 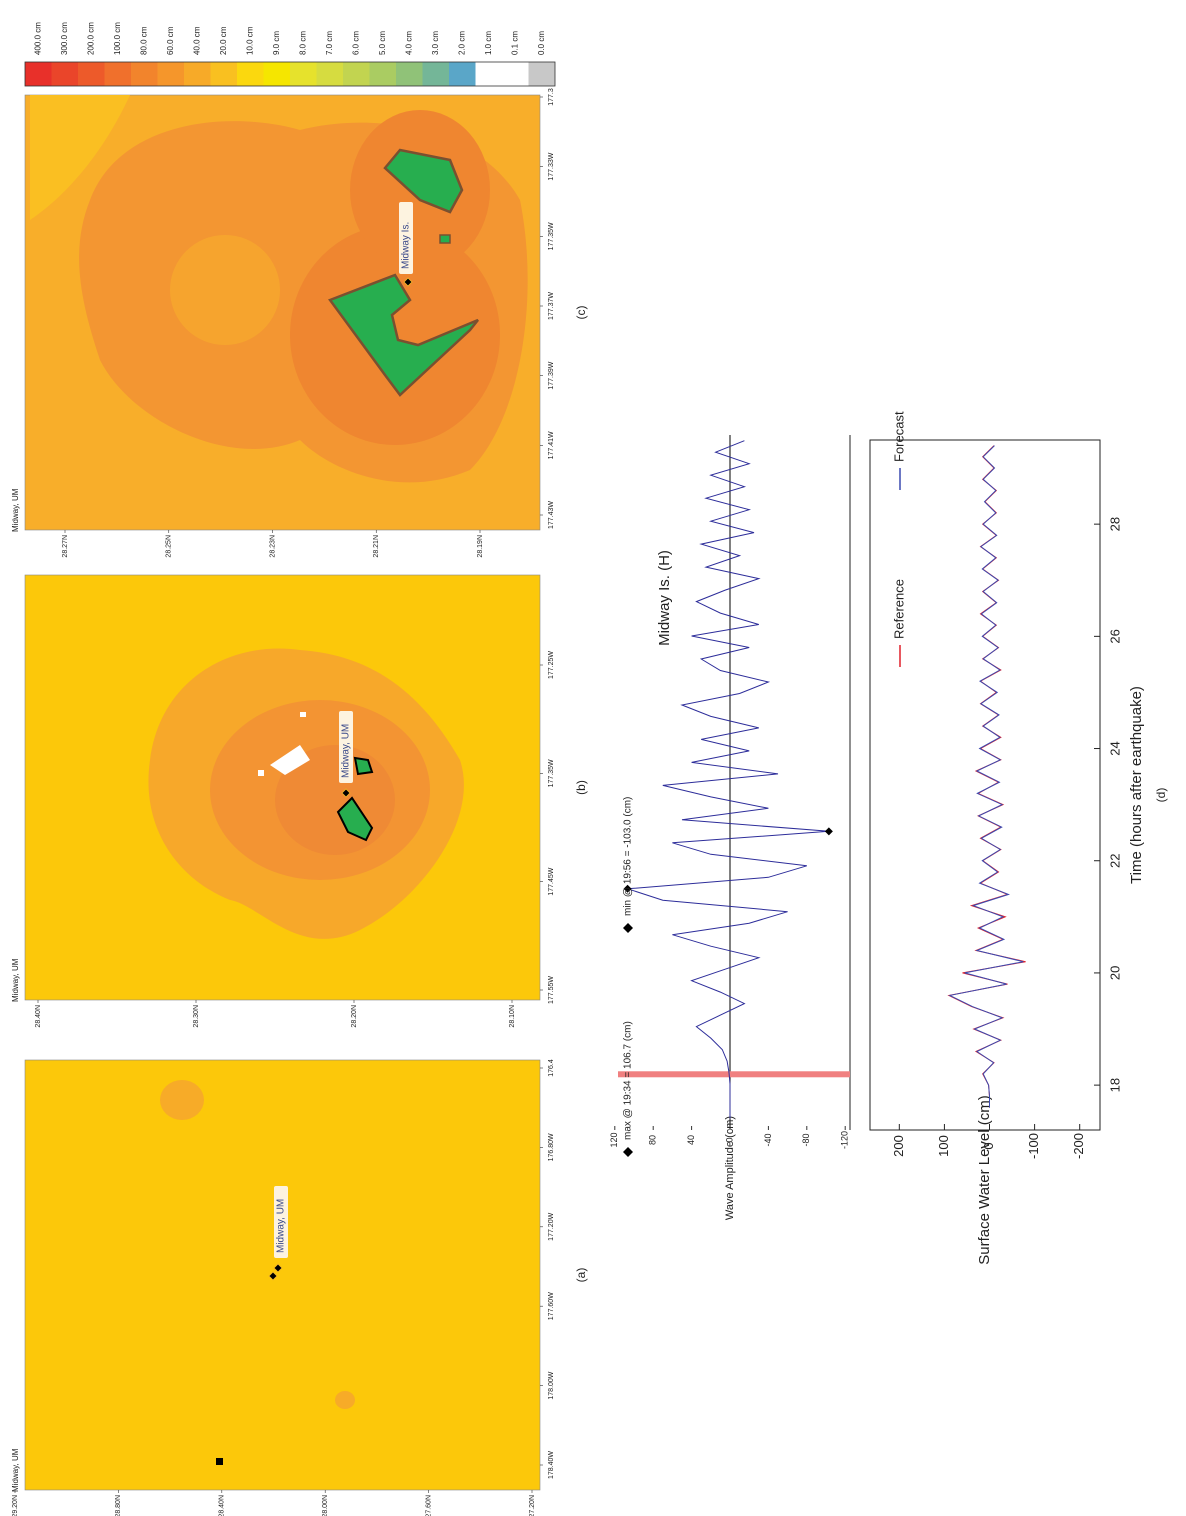 What do you see at coordinates (845, 1140) in the screenshot?
I see `y-tick-label: -120` at bounding box center [845, 1140].